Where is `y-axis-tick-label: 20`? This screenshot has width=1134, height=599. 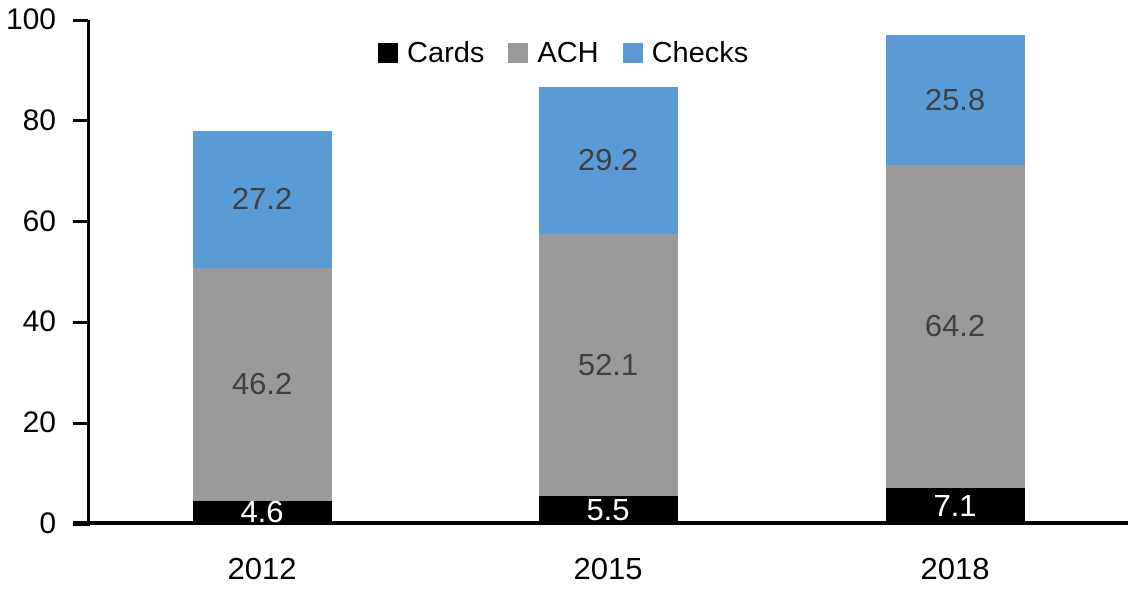 y-axis-tick-label: 20 is located at coordinates (39, 423).